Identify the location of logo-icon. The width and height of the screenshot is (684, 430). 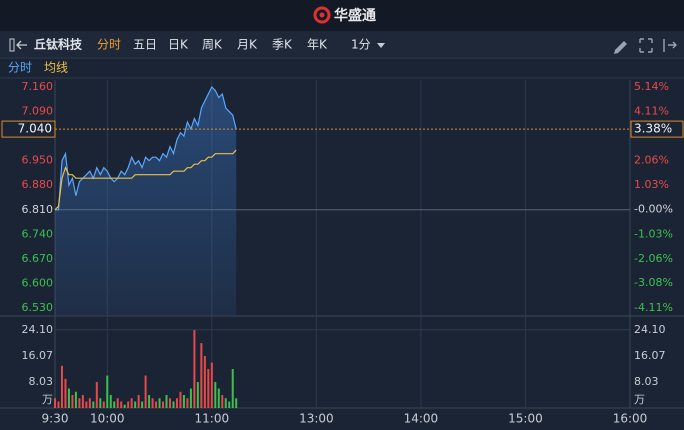
(322, 15).